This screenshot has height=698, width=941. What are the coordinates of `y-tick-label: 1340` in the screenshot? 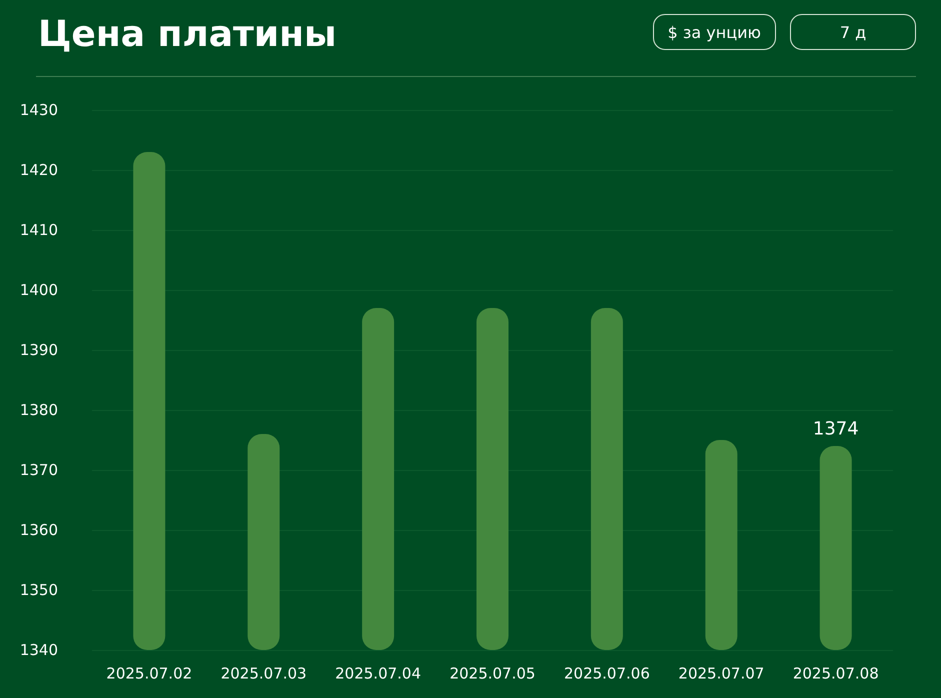 It's located at (39, 650).